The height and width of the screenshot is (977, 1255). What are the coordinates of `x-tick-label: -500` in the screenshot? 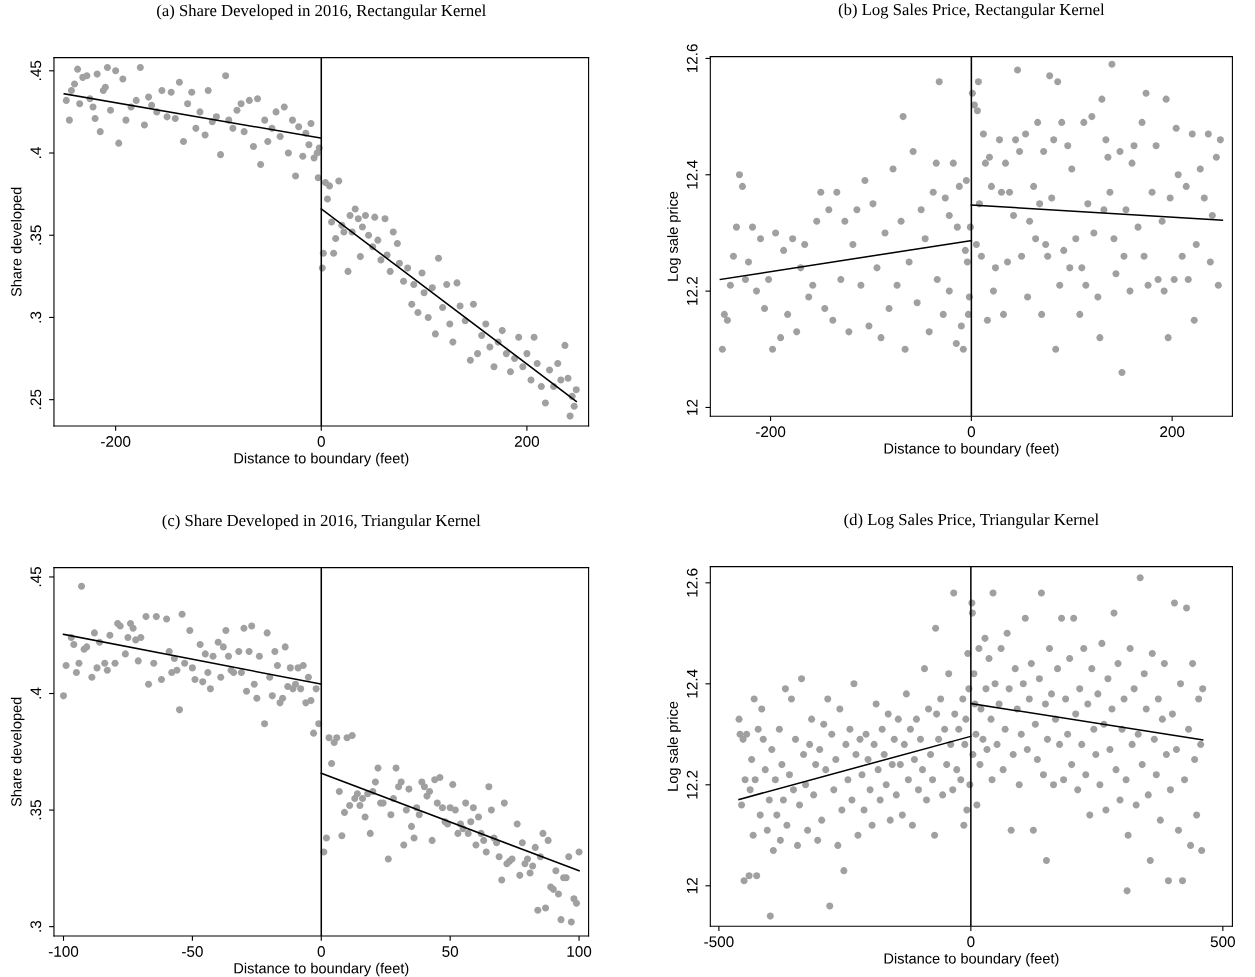 It's located at (719, 942).